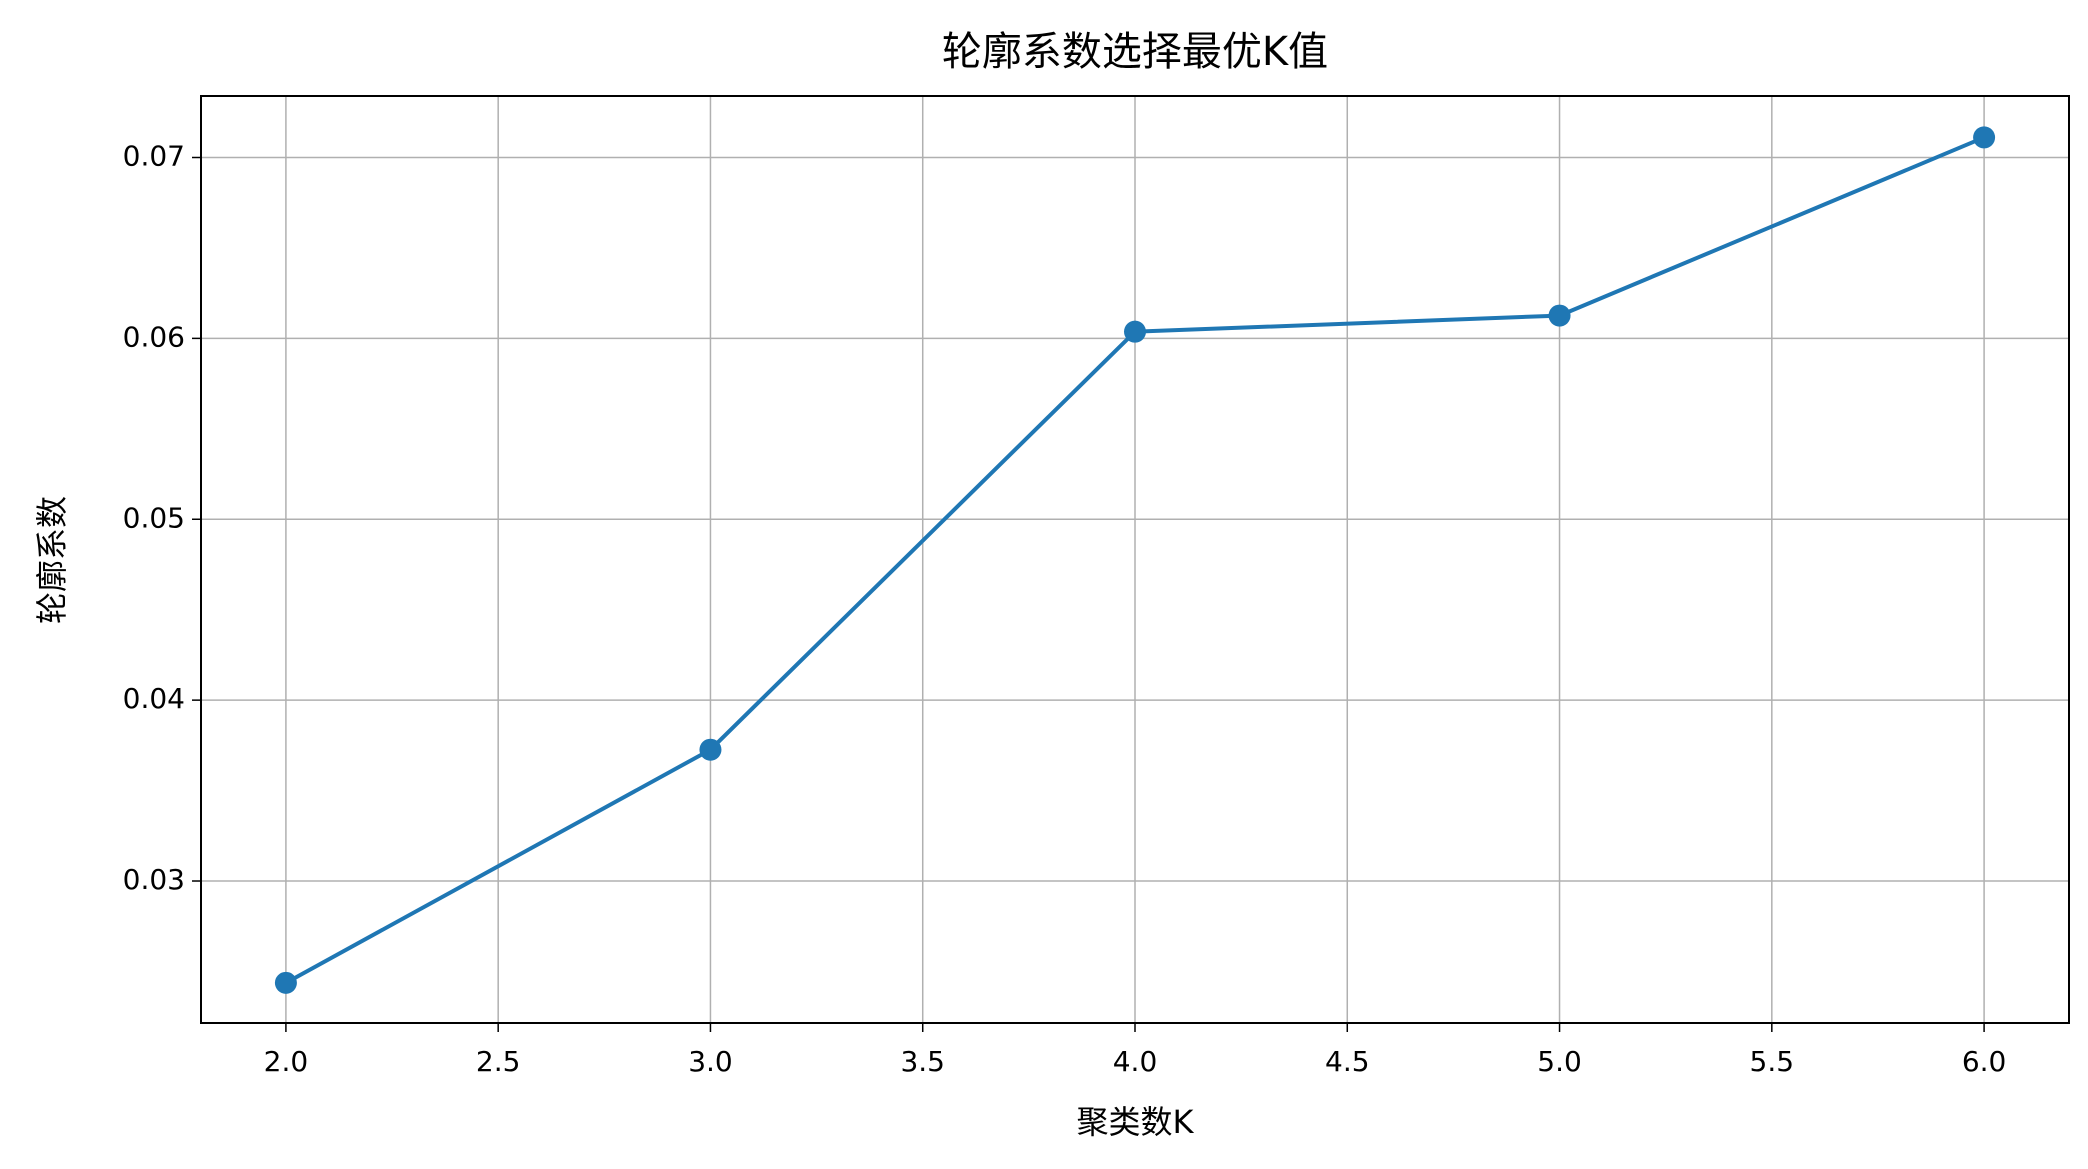 Image resolution: width=2088 pixels, height=1169 pixels. What do you see at coordinates (154, 517) in the screenshot?
I see `y-tick-label: 0.05` at bounding box center [154, 517].